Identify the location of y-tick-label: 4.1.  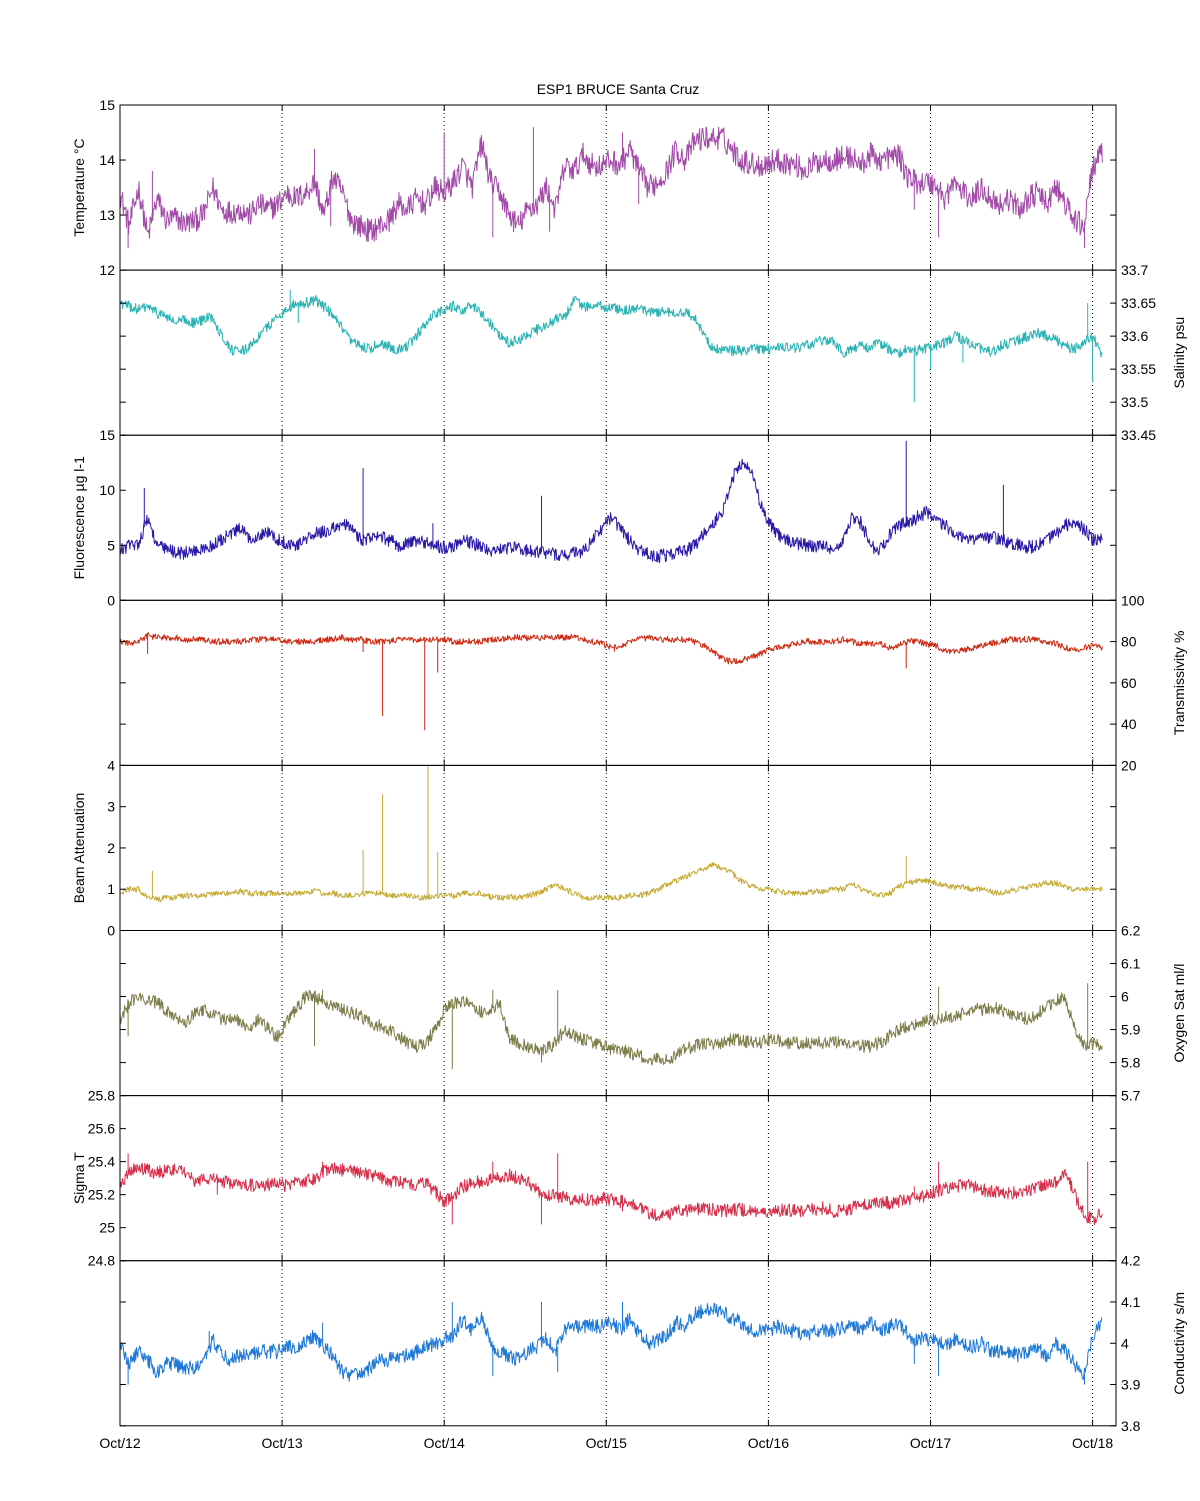
(1131, 1302).